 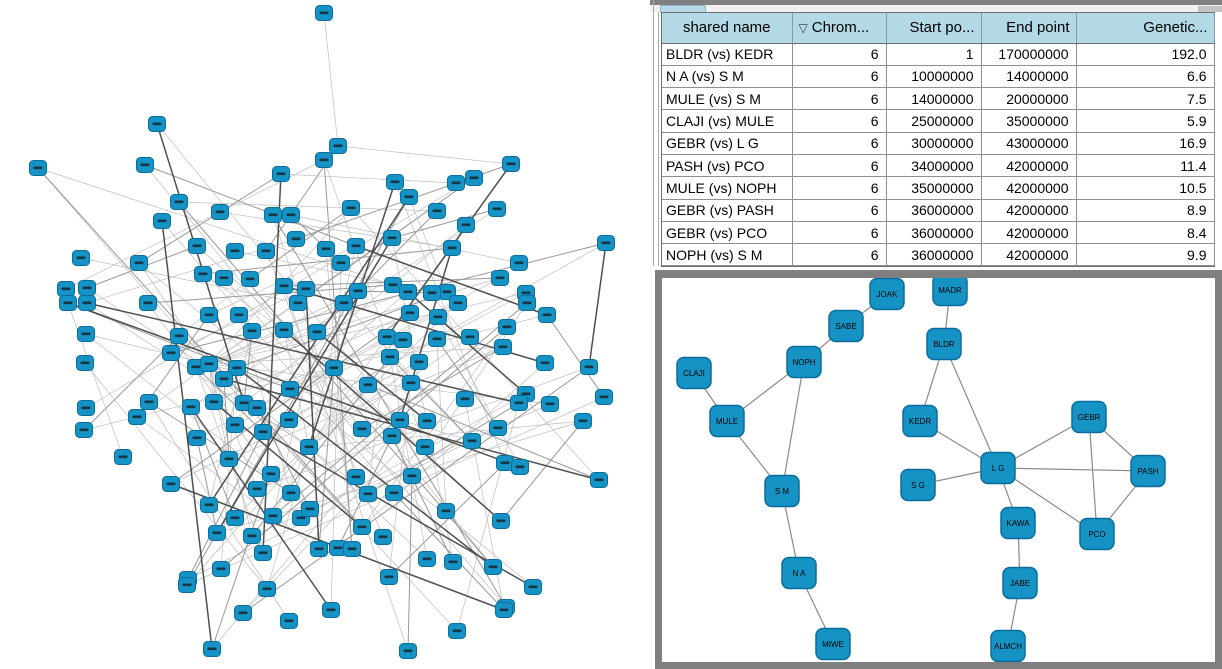 I want to click on network-node-claji: CLAJI, so click(x=694, y=373).